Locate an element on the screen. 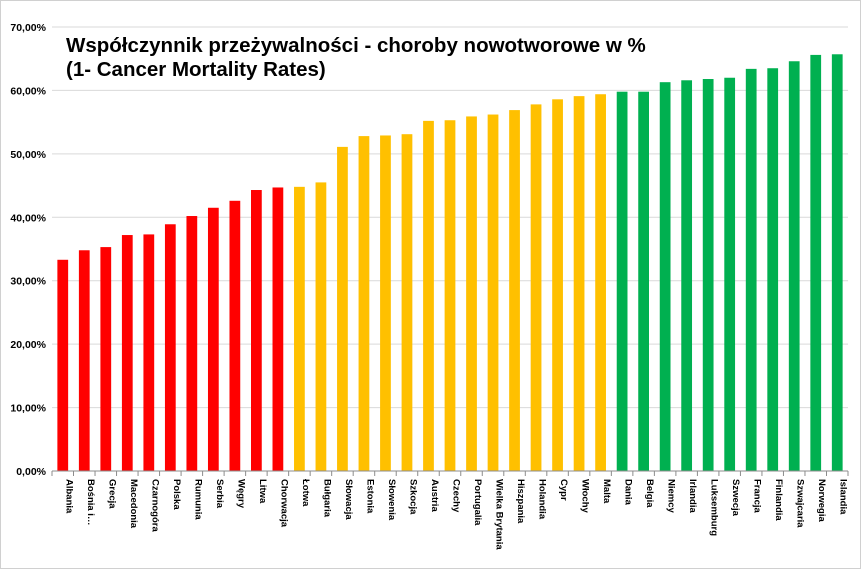 The width and height of the screenshot is (861, 569). x-tick-label: Belgia is located at coordinates (649, 493).